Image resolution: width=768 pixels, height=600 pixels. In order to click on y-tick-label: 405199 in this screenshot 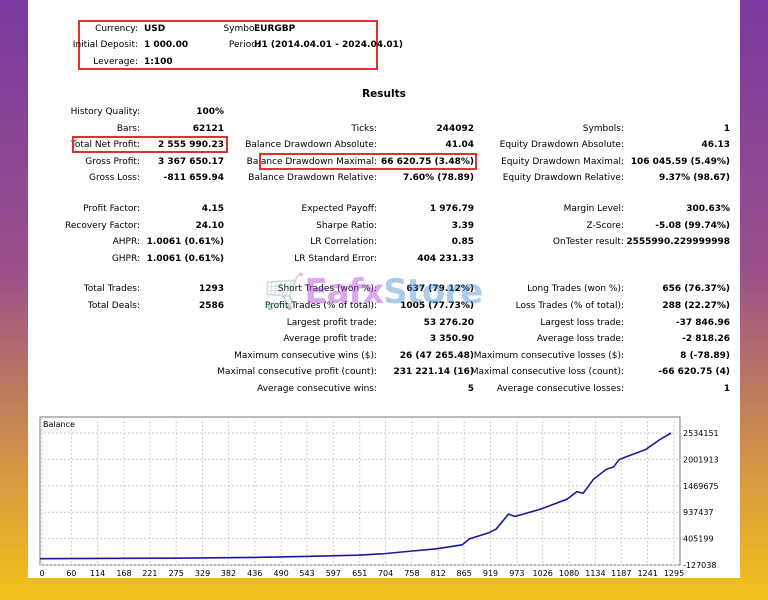, I will do `click(698, 539)`.